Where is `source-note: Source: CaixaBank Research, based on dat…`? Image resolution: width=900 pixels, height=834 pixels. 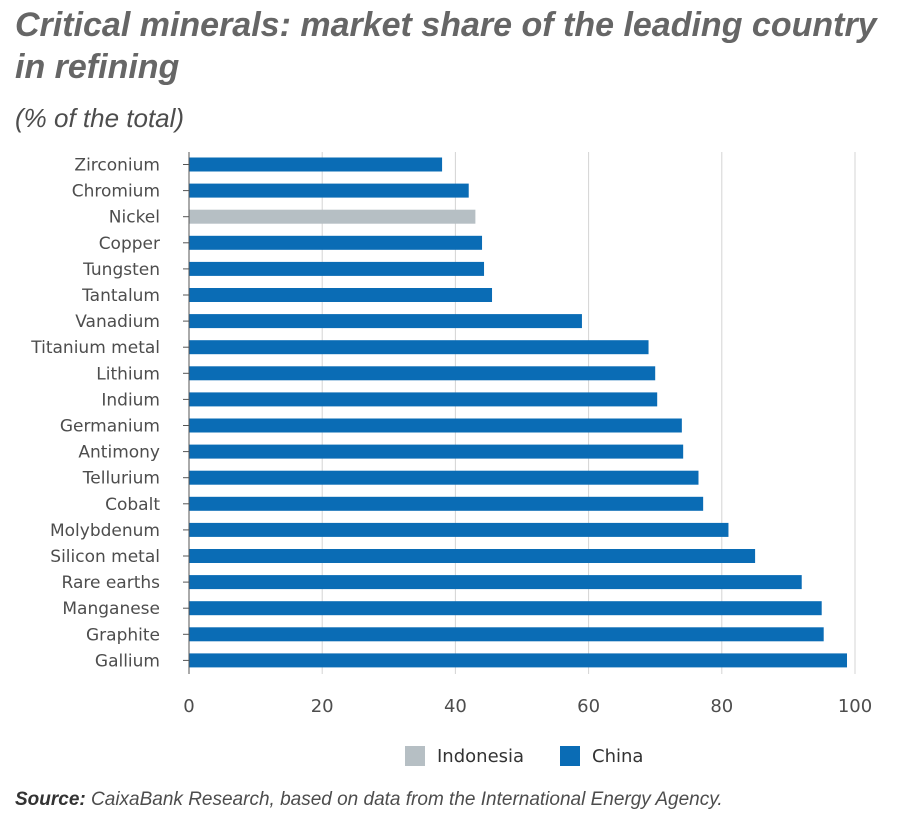 source-note: Source: CaixaBank Research, based on dat… is located at coordinates (455, 800).